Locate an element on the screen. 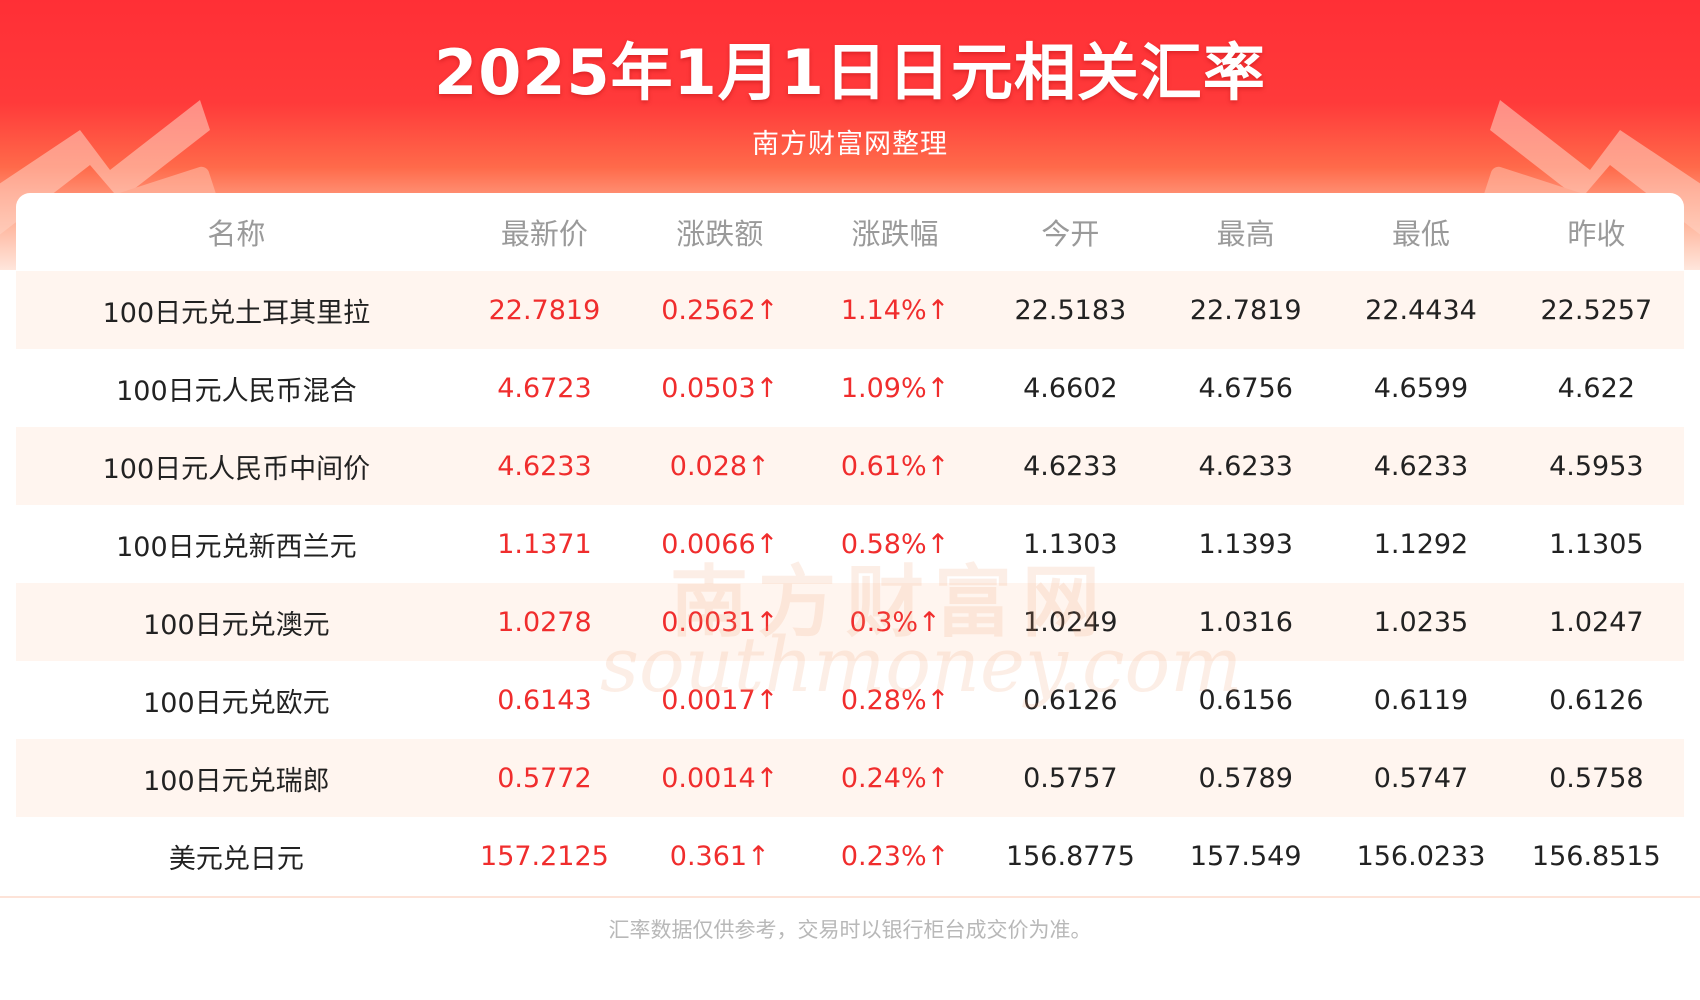 Image resolution: width=1700 pixels, height=1000 pixels. cell-latest-price: 4.6233 is located at coordinates (544, 466).